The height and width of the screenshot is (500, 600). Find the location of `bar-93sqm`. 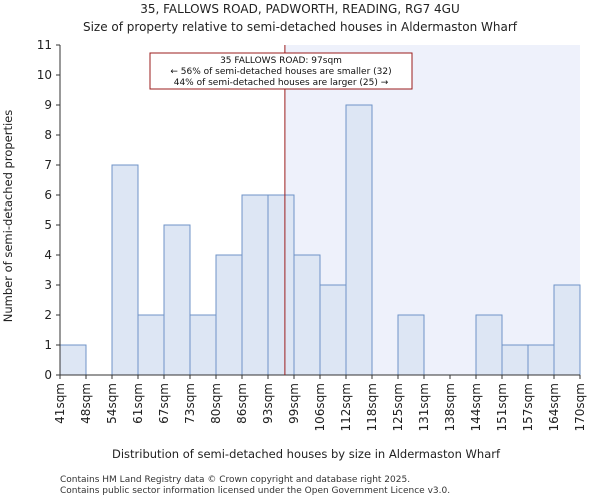

bar-93sqm is located at coordinates (281, 285).